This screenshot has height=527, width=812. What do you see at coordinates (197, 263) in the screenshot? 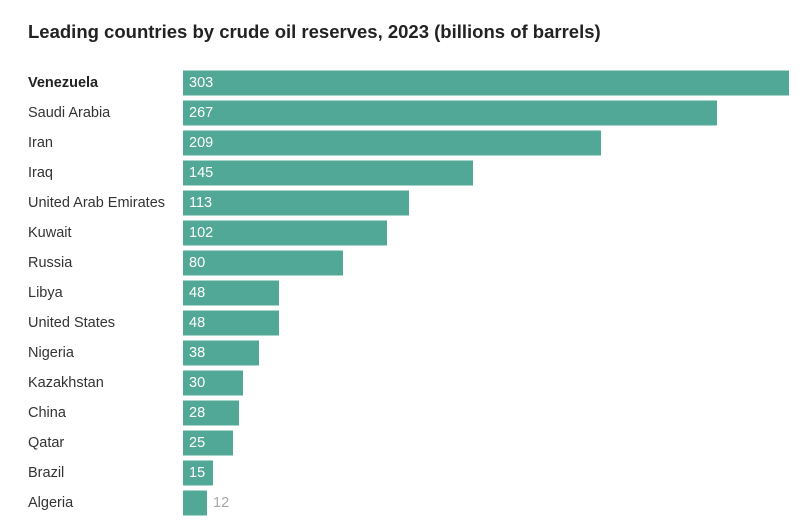
I see `value-label-russia: 80` at bounding box center [197, 263].